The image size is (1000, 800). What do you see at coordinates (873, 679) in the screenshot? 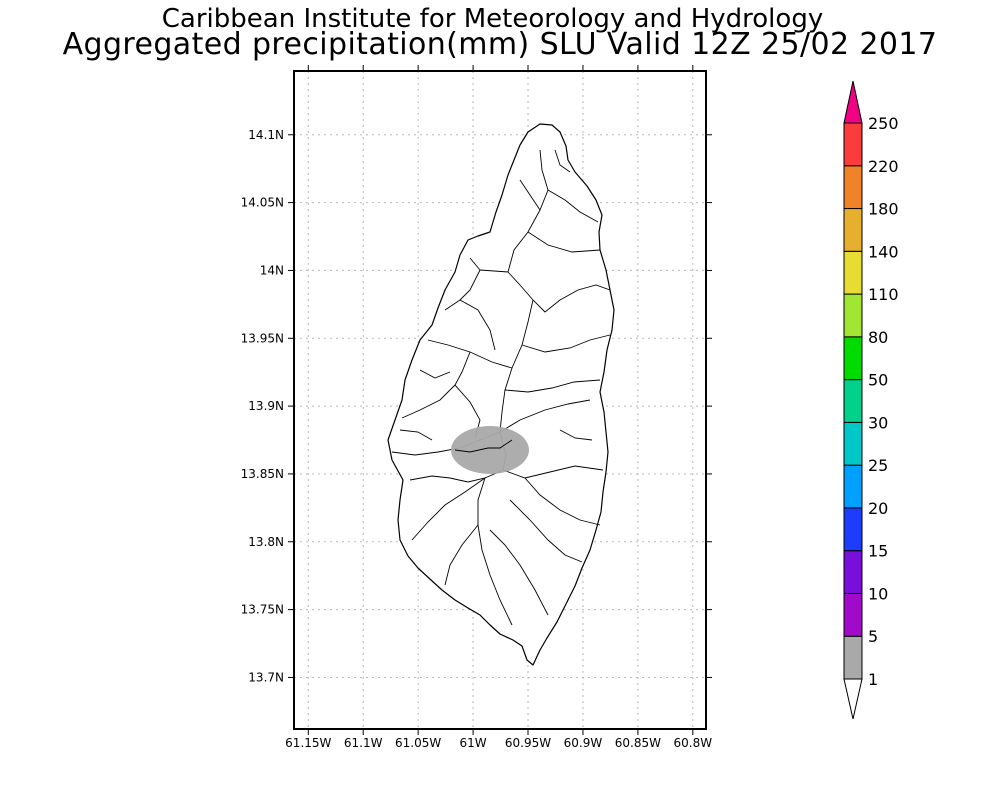
I see `colorbar-label: 1` at bounding box center [873, 679].